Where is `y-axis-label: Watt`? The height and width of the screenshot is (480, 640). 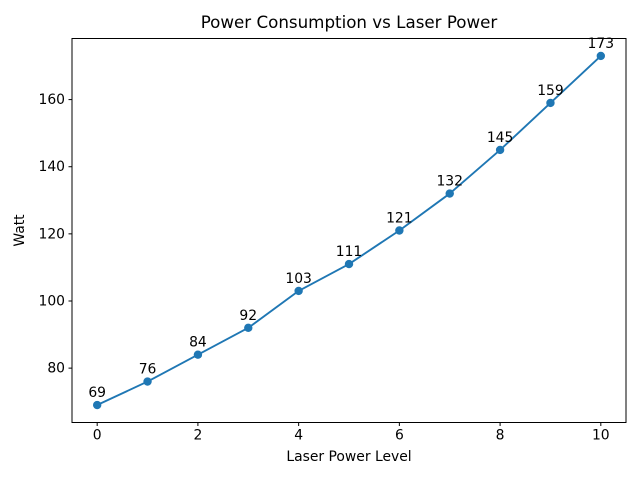 y-axis-label: Watt is located at coordinates (20, 230).